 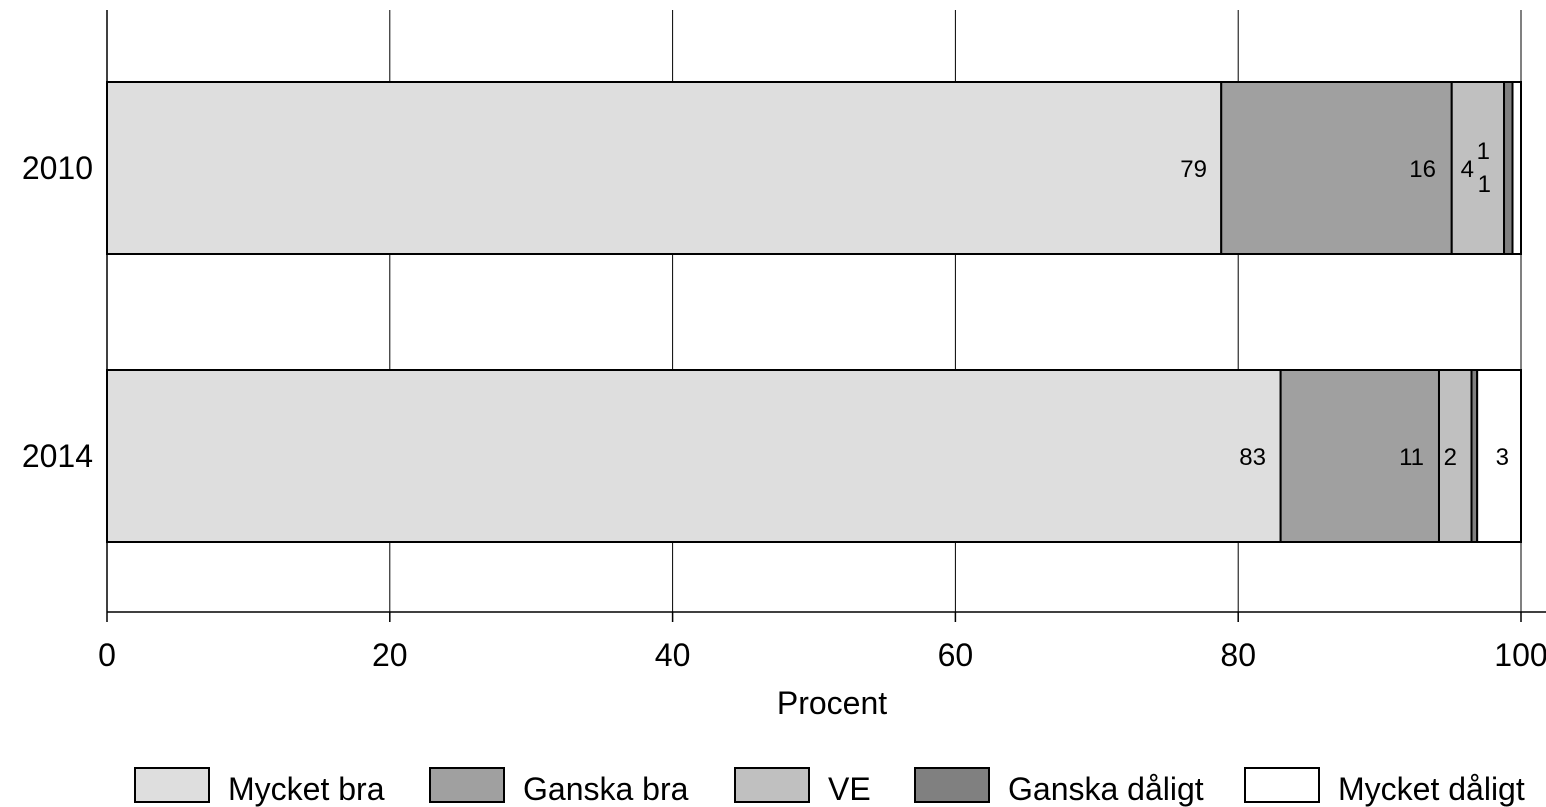 What do you see at coordinates (606, 789) in the screenshot?
I see `legend-label: Ganska bra` at bounding box center [606, 789].